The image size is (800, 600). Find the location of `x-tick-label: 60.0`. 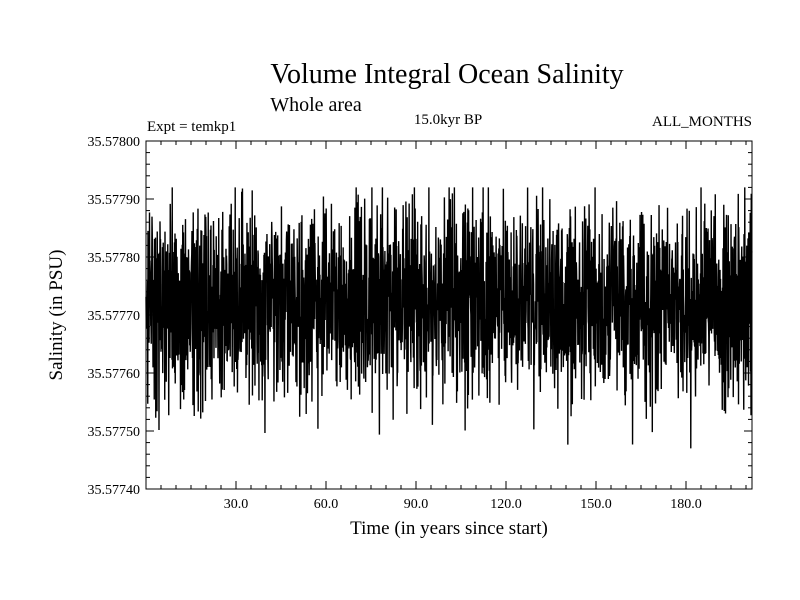

x-tick-label: 60.0 is located at coordinates (326, 504).